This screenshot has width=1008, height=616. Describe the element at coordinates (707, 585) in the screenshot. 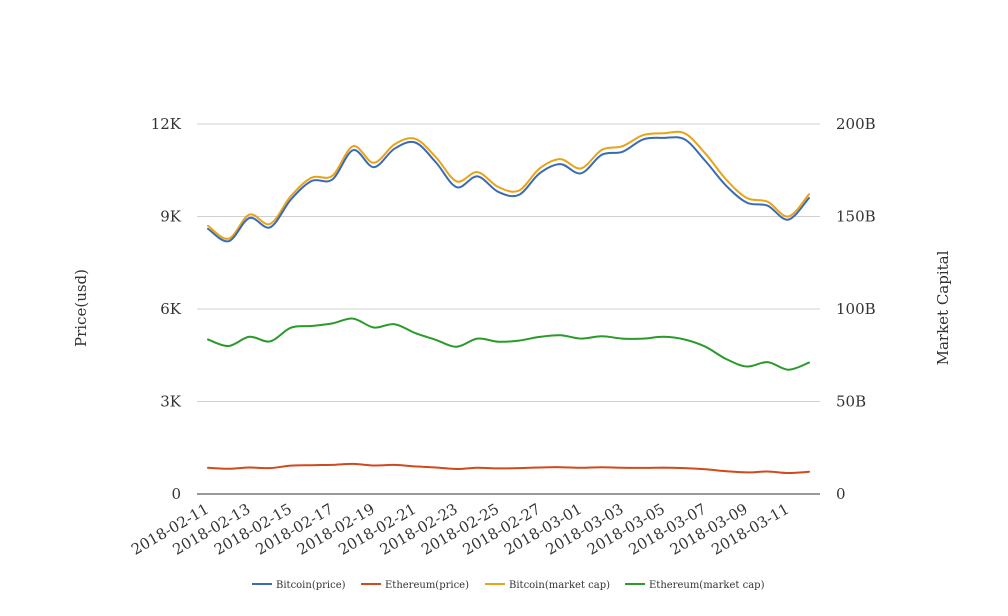

I see `legend-label: Ethereum(market cap)` at that location.